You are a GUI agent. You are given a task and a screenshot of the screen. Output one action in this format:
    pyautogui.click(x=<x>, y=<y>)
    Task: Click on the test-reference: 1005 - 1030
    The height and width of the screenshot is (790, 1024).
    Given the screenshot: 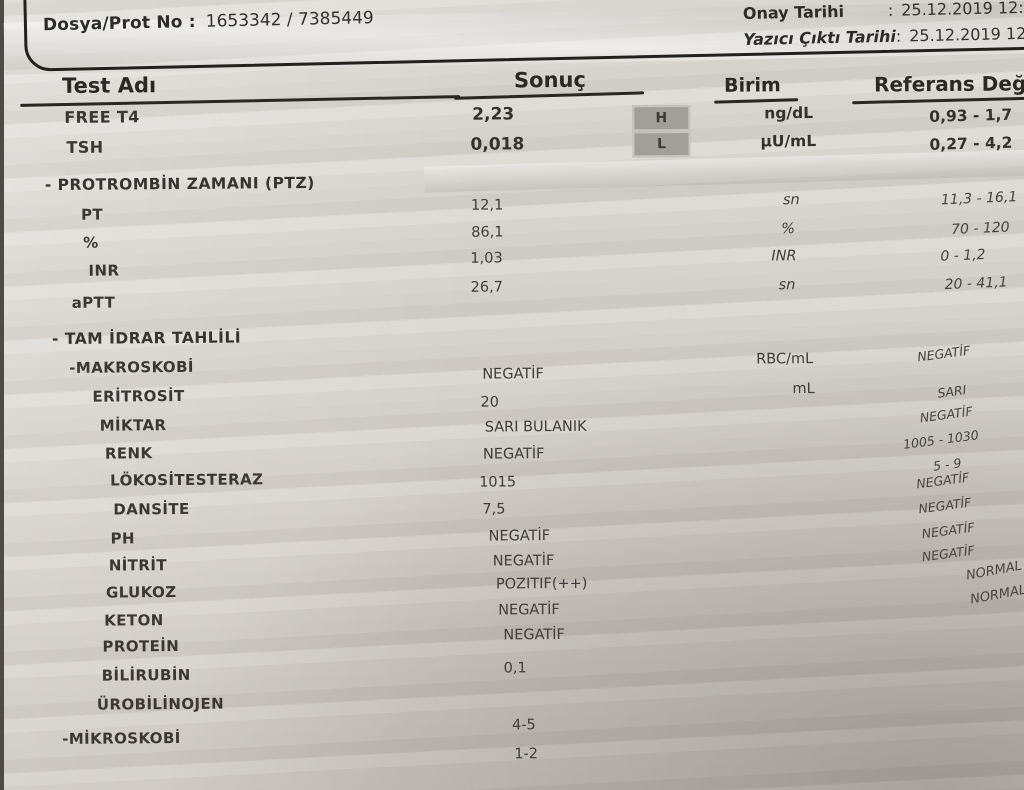 What is the action you would take?
    pyautogui.click(x=941, y=439)
    